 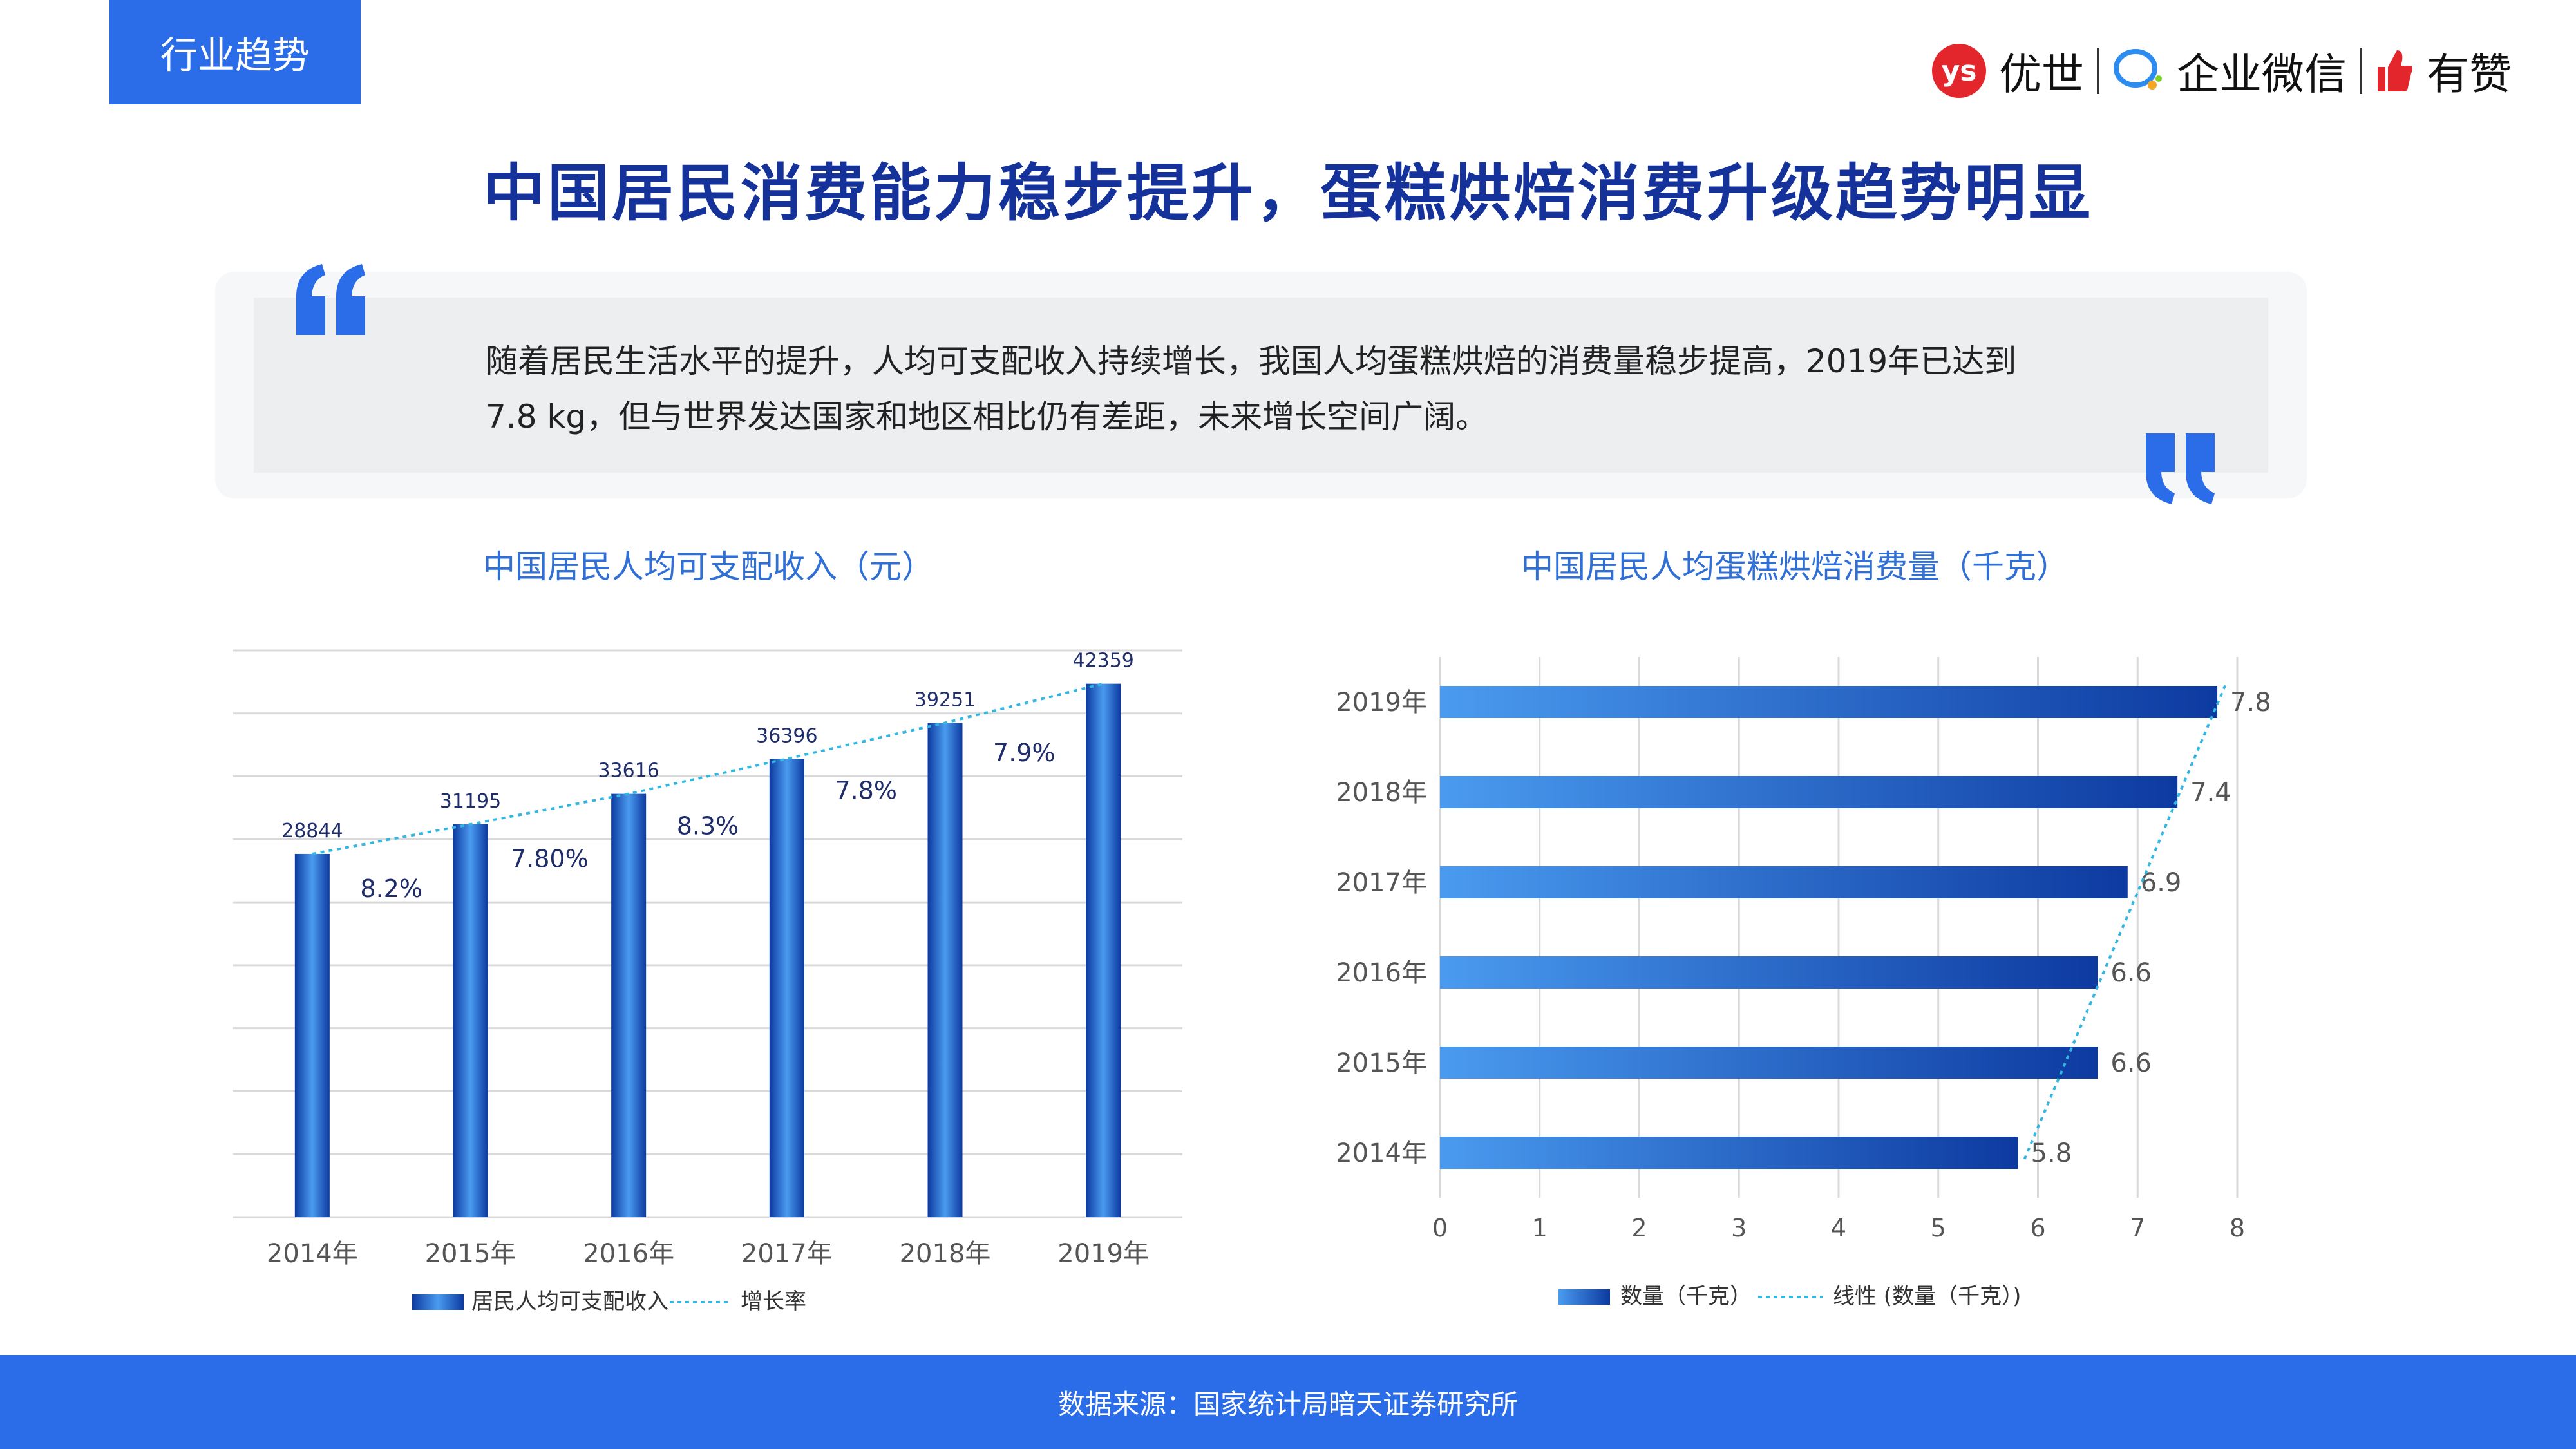 I want to click on growth-rate-label: 7.80%, so click(x=550, y=858).